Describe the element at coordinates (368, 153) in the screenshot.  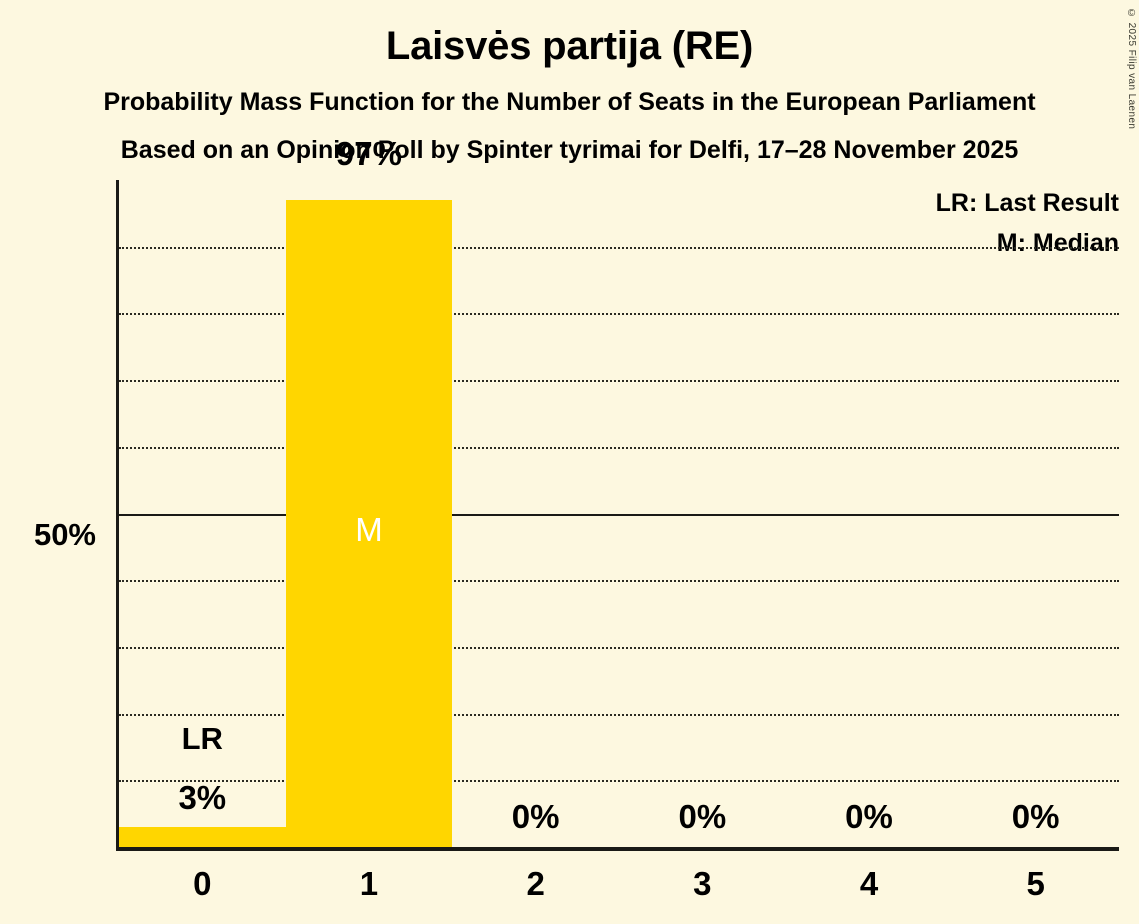
I see `value-label-seats-1: 97%` at that location.